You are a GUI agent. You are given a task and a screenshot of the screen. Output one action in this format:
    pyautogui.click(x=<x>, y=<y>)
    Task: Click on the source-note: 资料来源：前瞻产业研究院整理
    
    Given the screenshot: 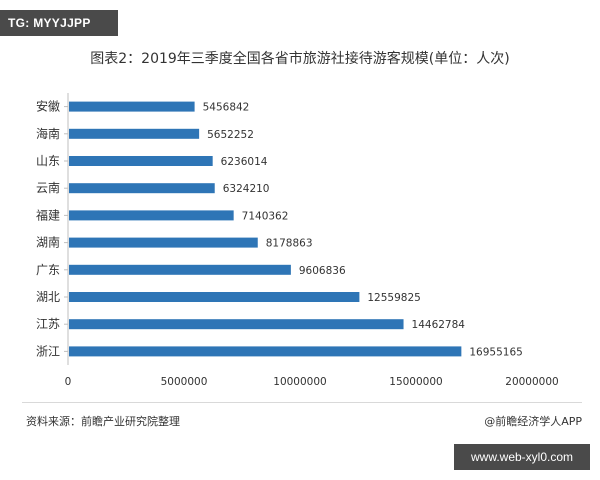 What is the action you would take?
    pyautogui.click(x=103, y=421)
    